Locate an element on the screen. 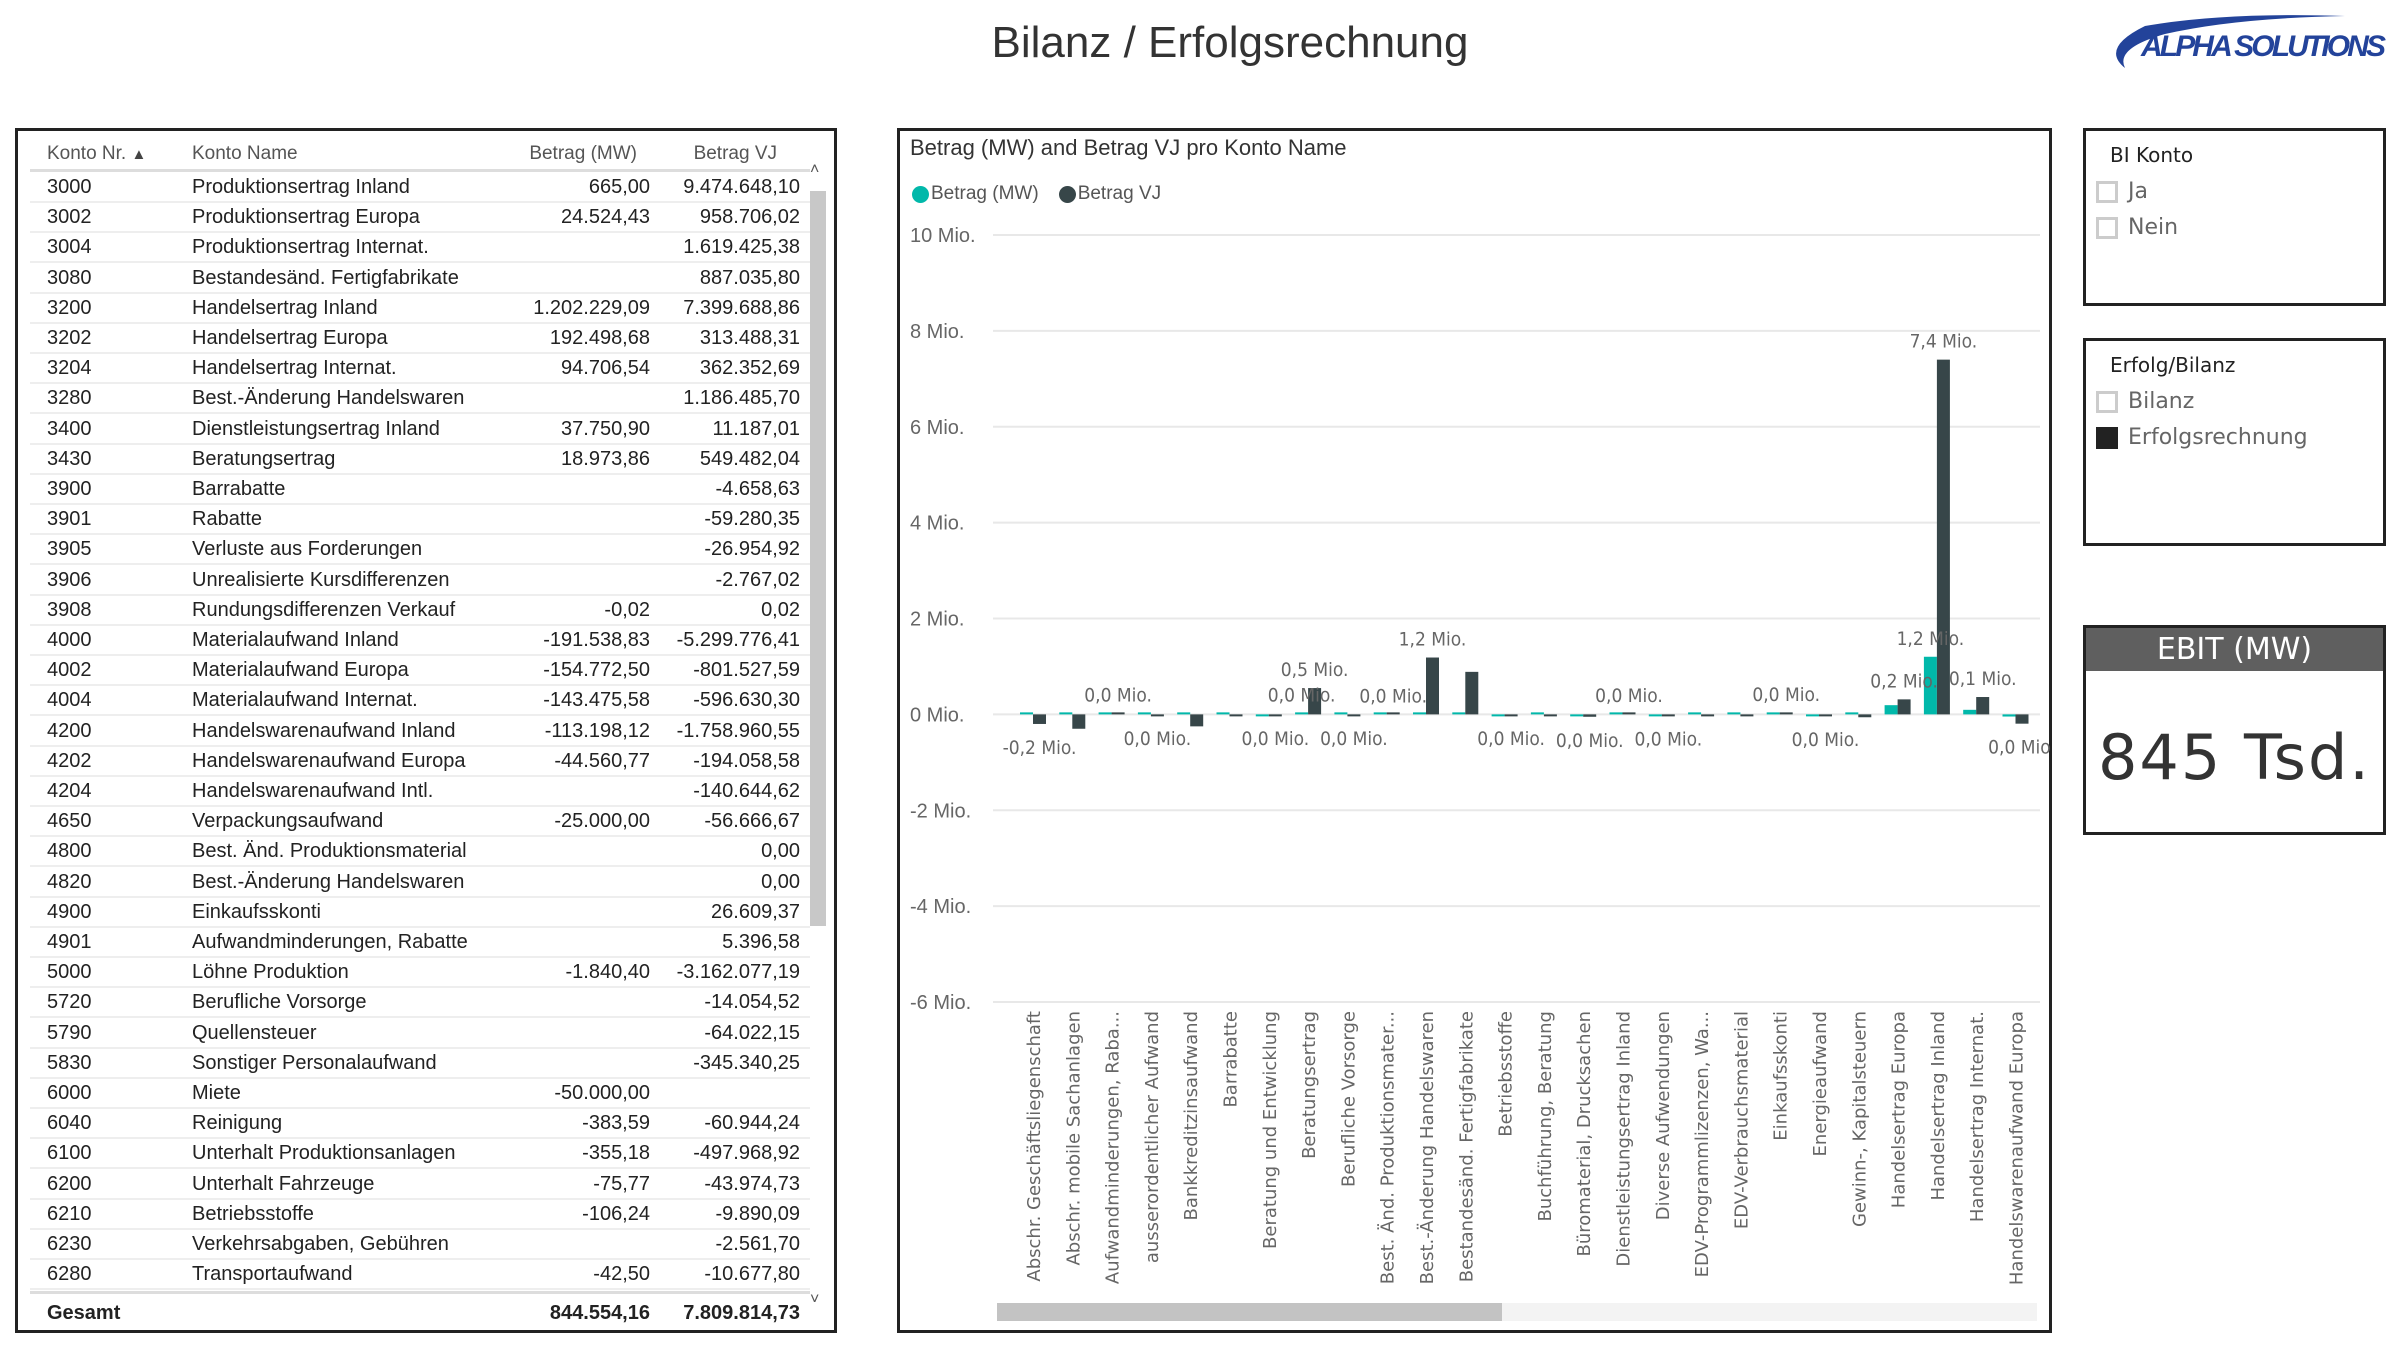  scroll-up-icon: ˄ is located at coordinates (815, 169).